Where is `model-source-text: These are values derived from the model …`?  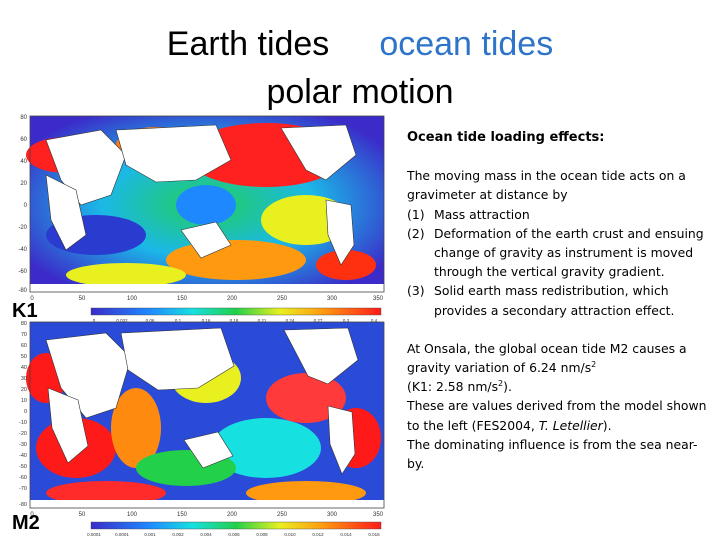 model-source-text: These are values derived from the model … is located at coordinates (557, 415).